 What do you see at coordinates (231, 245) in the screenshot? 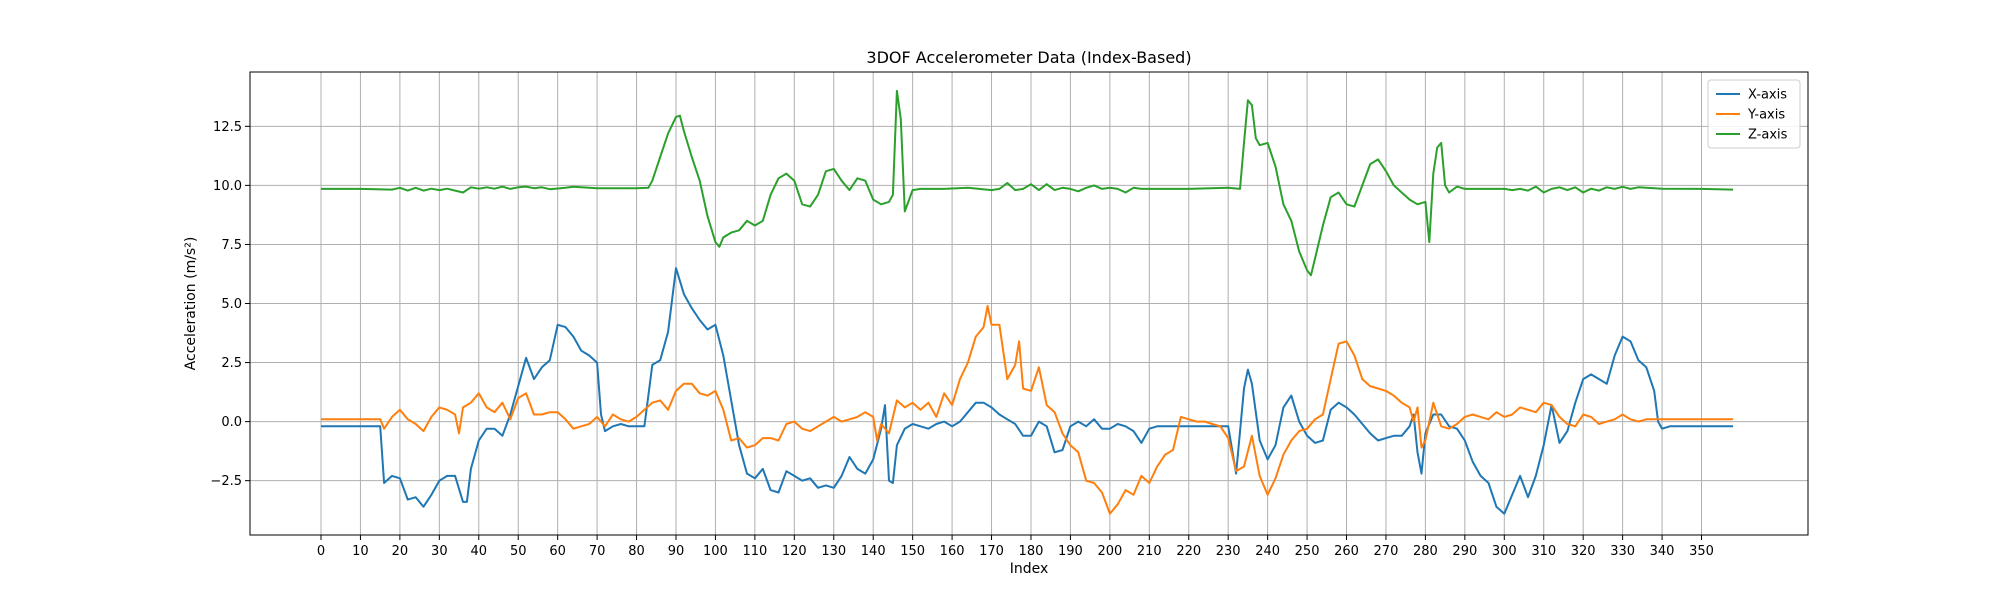
I see `y-tick-label: 7.5` at bounding box center [231, 245].